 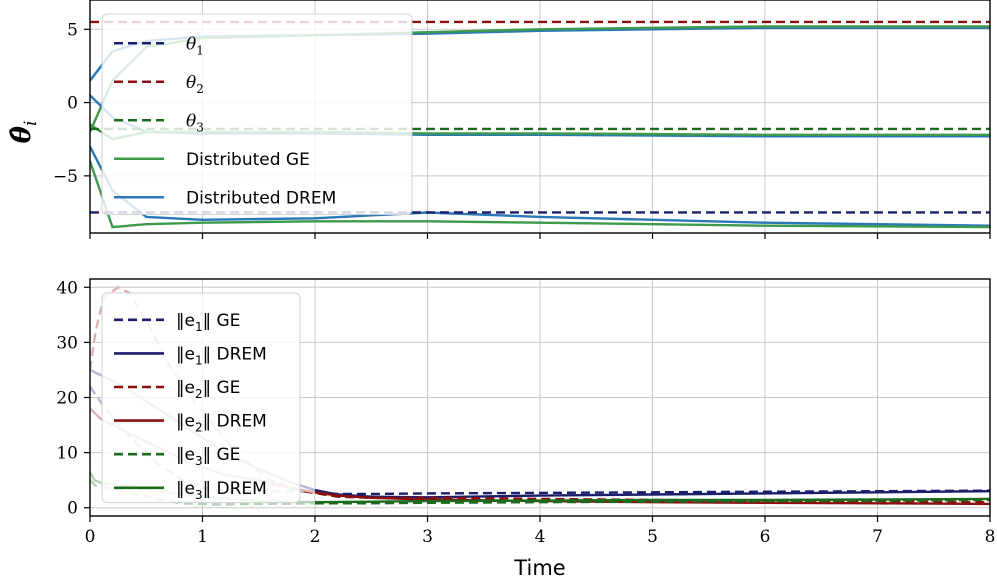 I want to click on top-y-axis-label-main: θ̂, so click(x=22, y=134).